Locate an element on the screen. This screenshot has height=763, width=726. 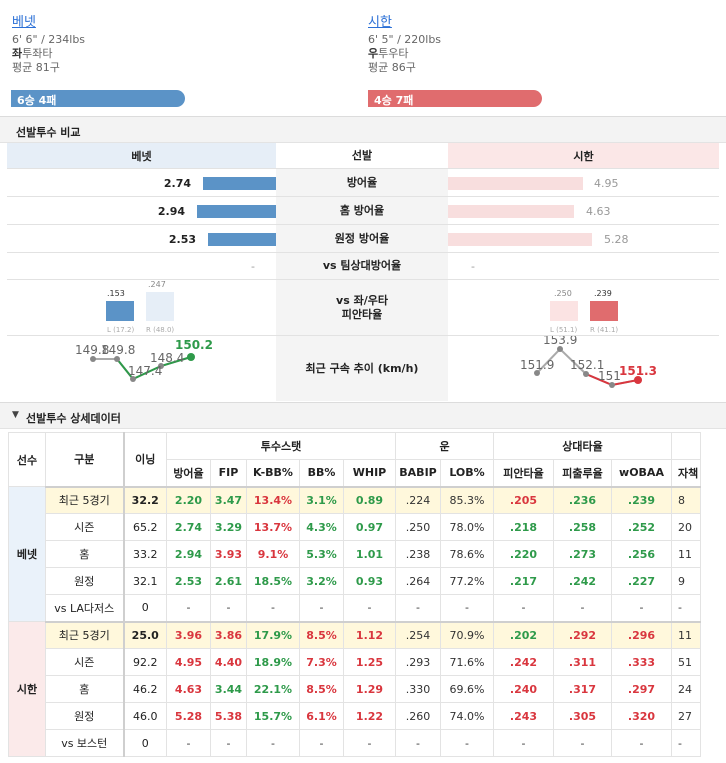
velo-label: 153.9 is located at coordinates (560, 341).